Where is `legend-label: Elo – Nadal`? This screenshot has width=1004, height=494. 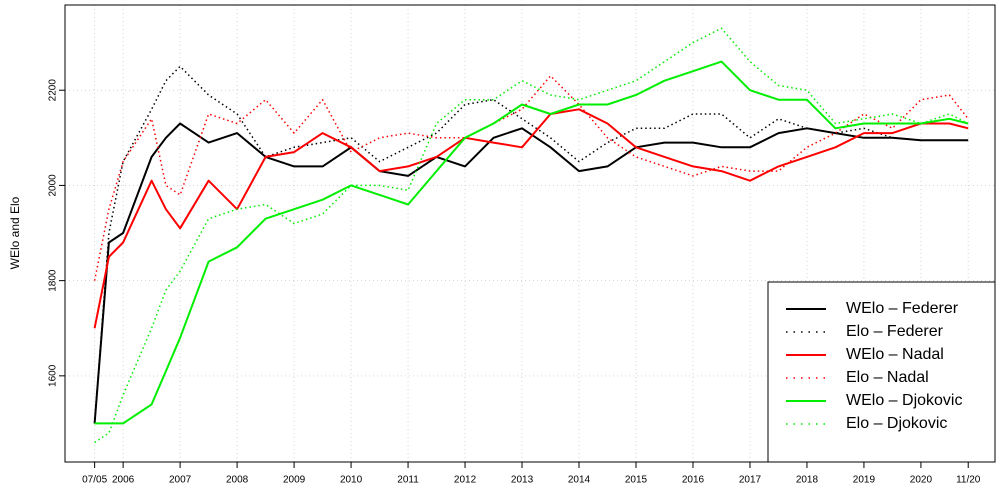 legend-label: Elo – Nadal is located at coordinates (887, 377).